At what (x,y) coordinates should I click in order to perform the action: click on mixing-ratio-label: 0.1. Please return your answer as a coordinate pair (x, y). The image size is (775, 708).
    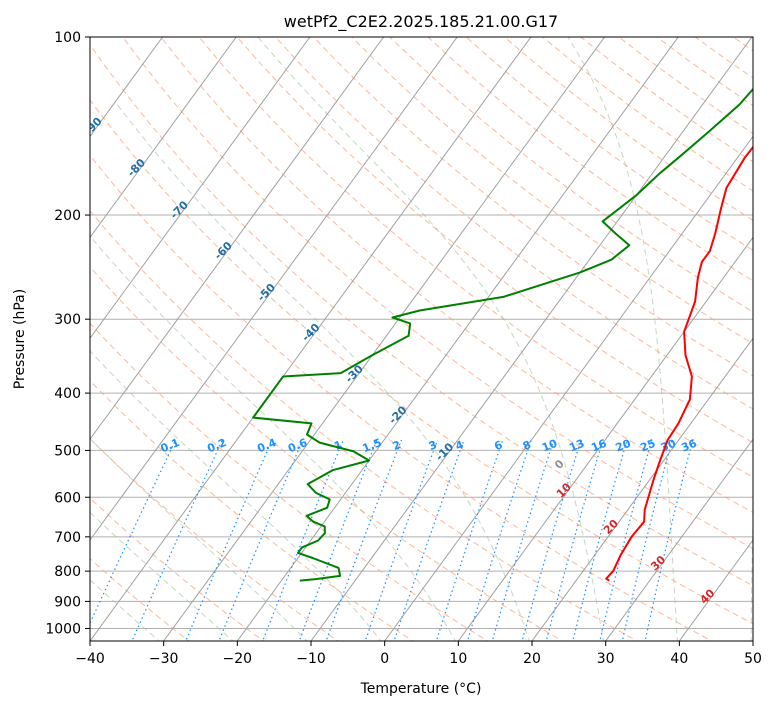
    Looking at the image, I should click on (170, 445).